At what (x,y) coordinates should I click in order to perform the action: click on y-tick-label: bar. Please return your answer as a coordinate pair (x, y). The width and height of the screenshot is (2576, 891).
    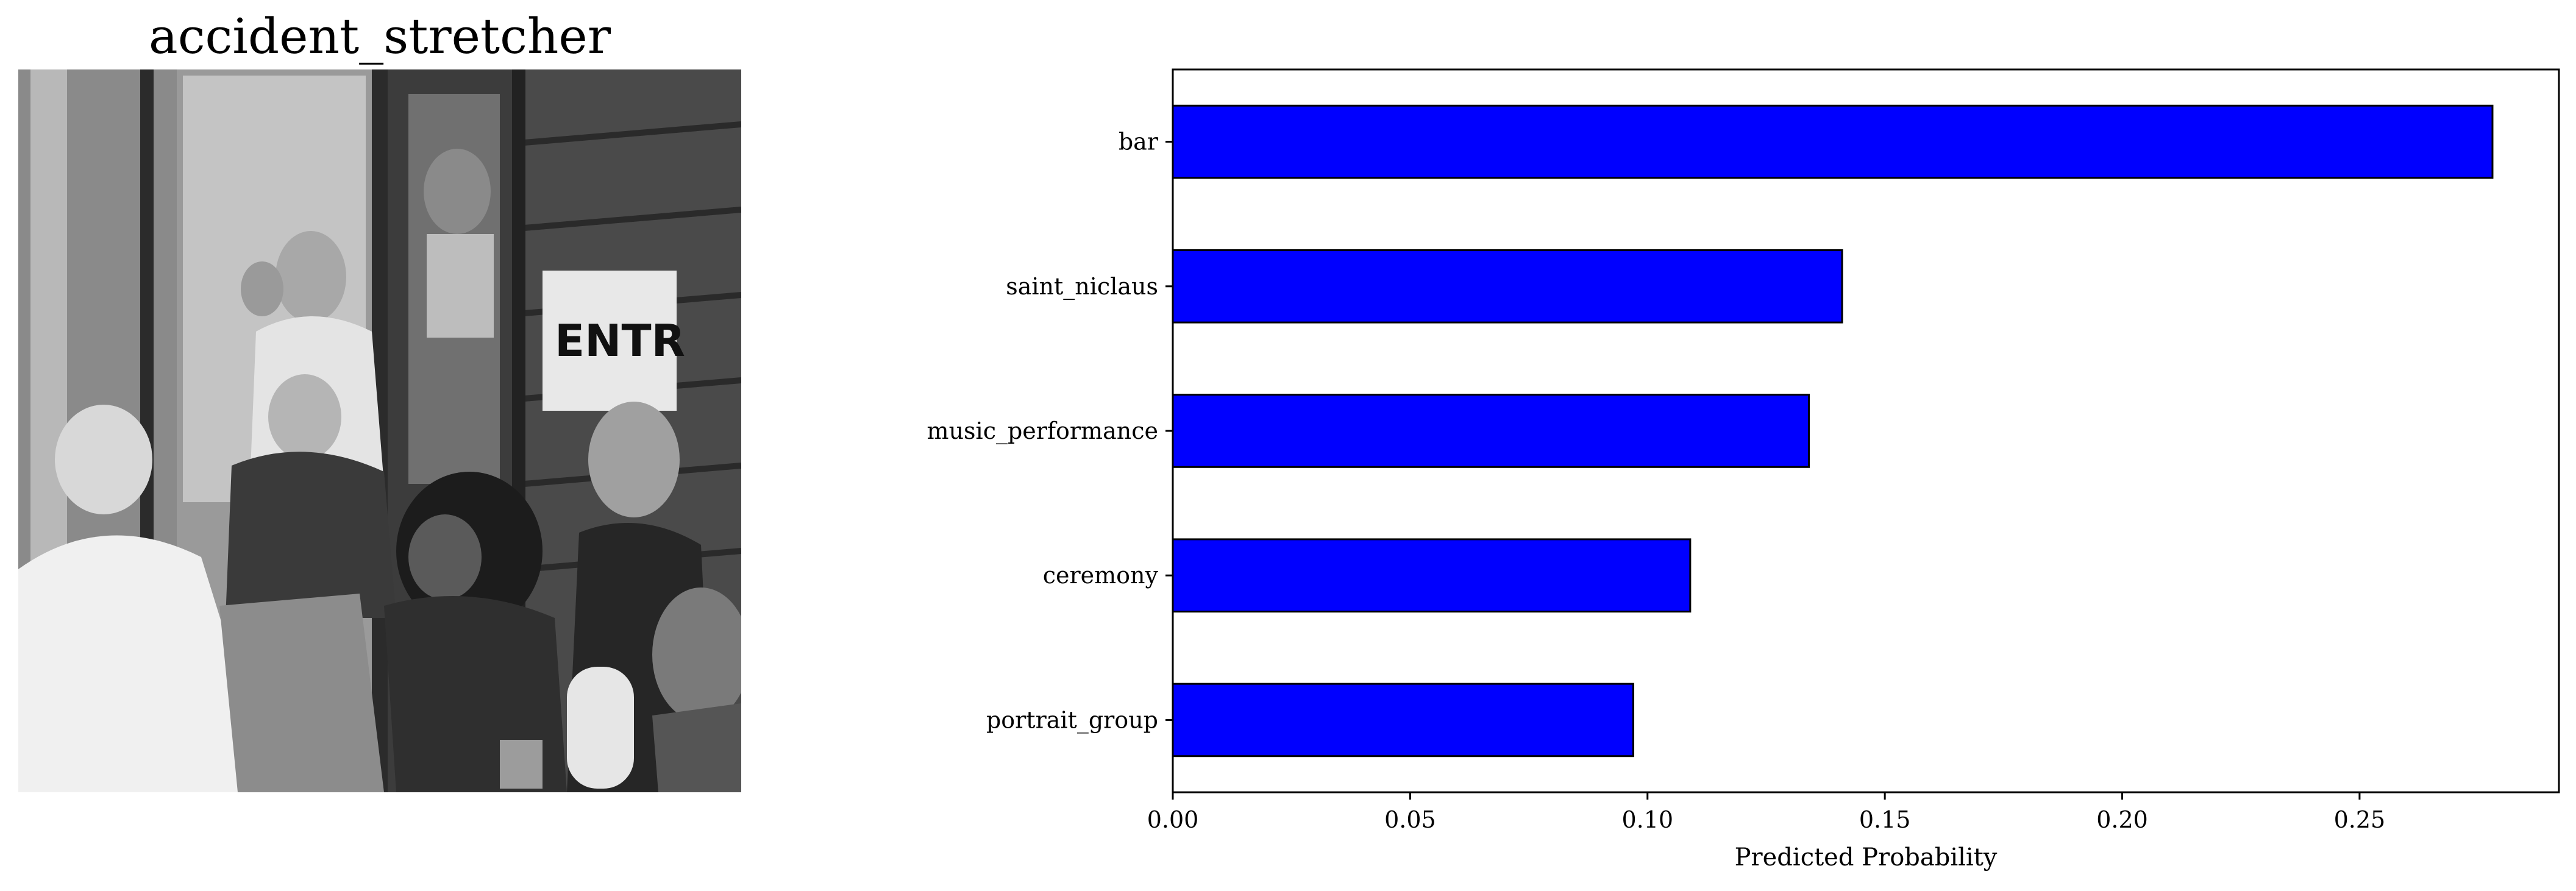
    Looking at the image, I should click on (1139, 142).